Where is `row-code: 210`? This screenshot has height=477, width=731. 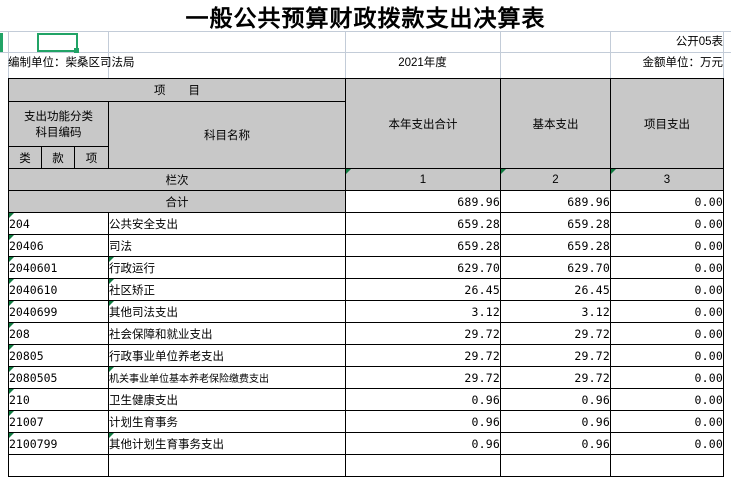 row-code: 210 is located at coordinates (58, 399).